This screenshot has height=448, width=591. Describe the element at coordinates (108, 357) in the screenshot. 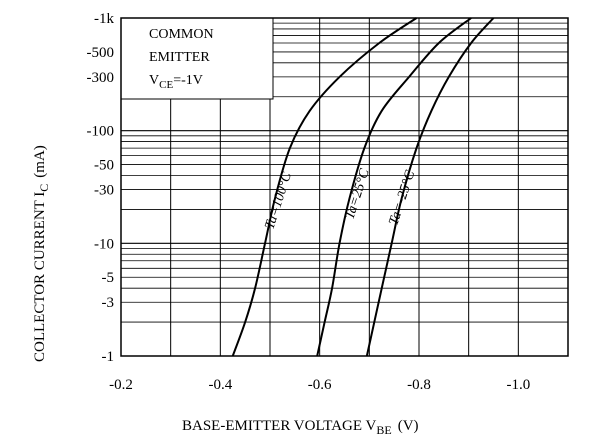

I see `y-tick-label: -1` at that location.